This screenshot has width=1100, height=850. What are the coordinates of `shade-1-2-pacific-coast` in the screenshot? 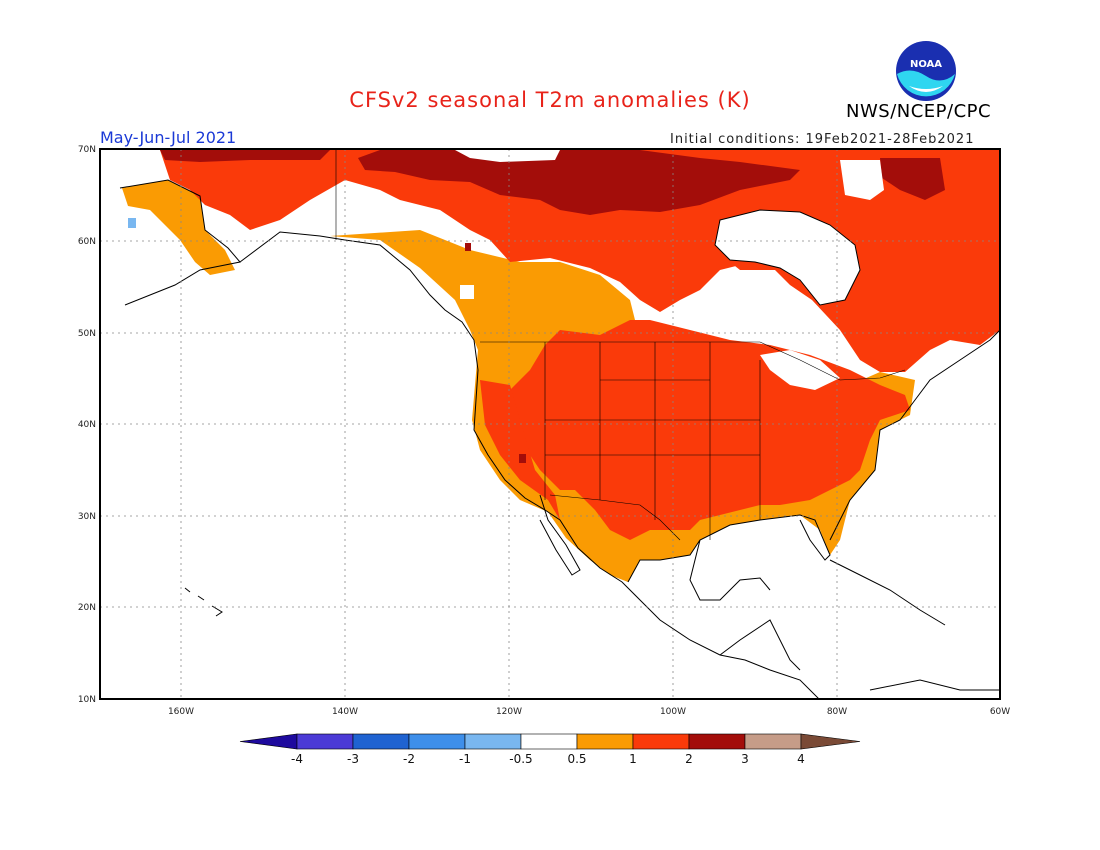 It's located at (520, 450).